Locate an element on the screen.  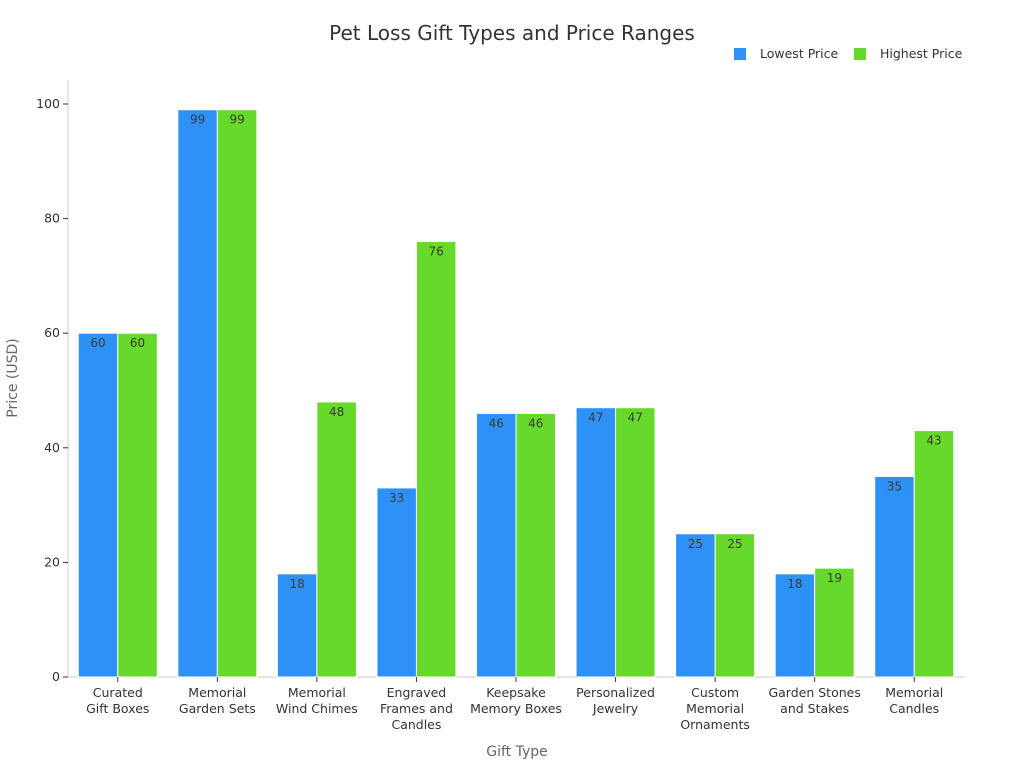
y-tick-label: 60 is located at coordinates (52, 332).